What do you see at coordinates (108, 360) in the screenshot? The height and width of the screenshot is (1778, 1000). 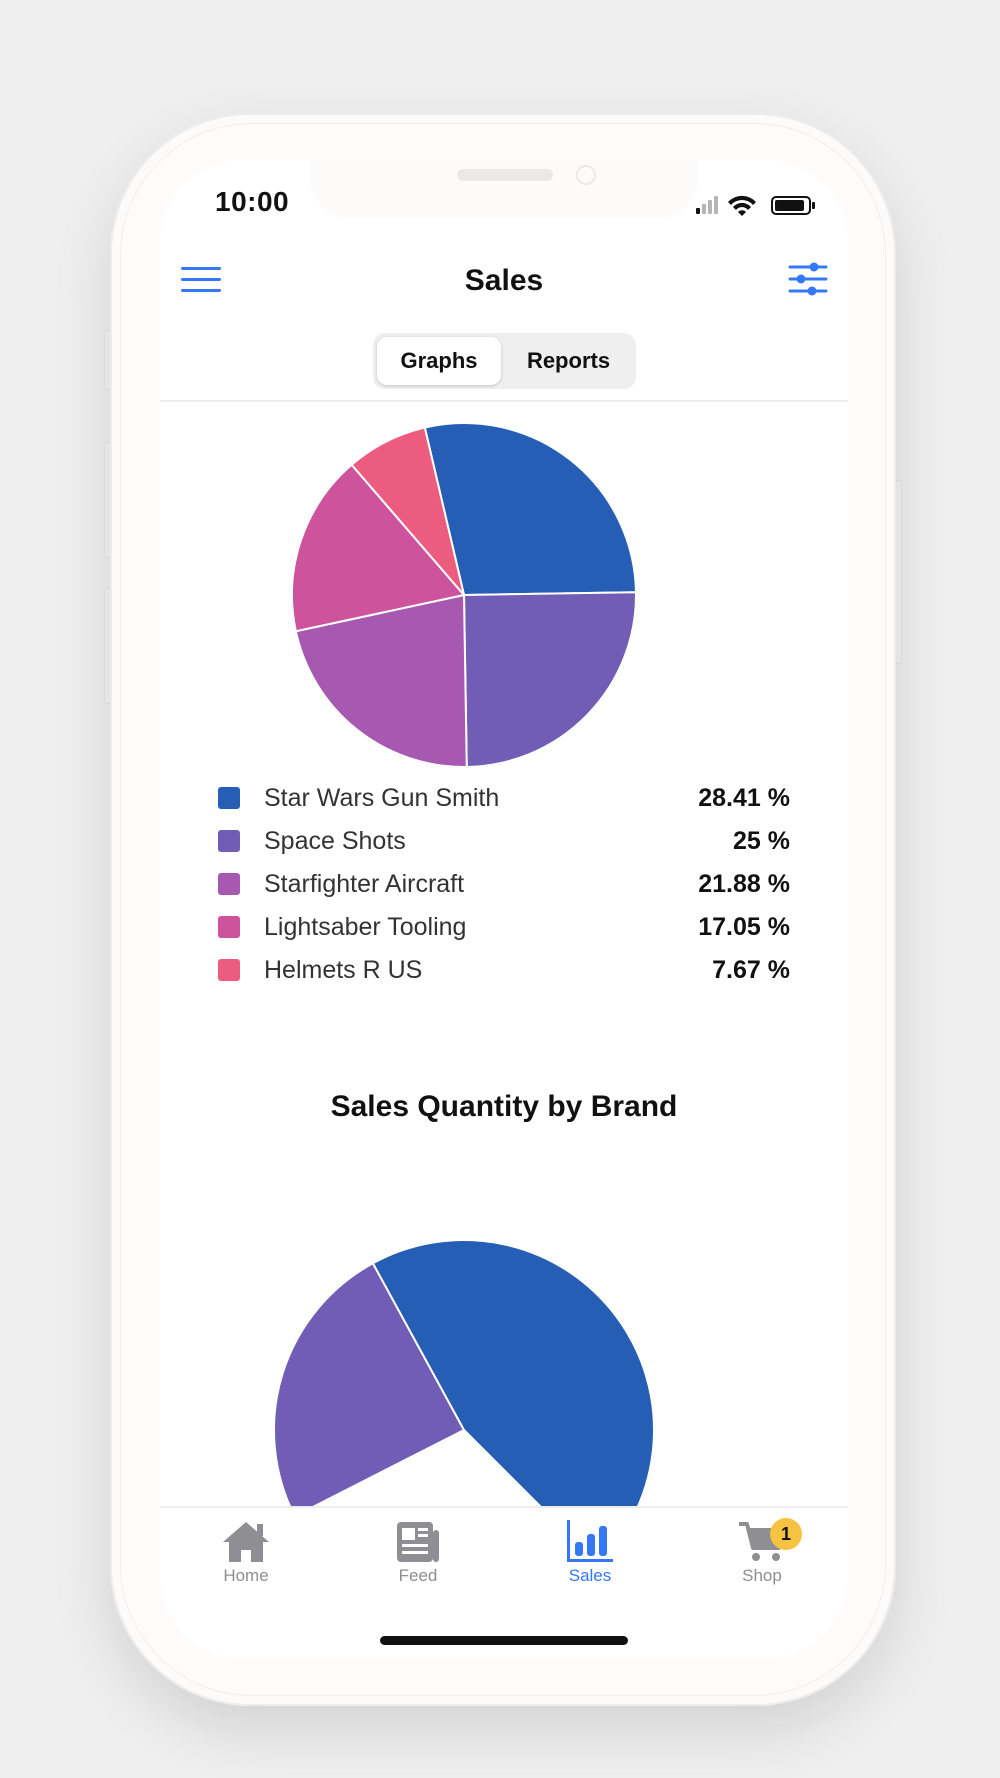 I see `phone-silent-switch` at bounding box center [108, 360].